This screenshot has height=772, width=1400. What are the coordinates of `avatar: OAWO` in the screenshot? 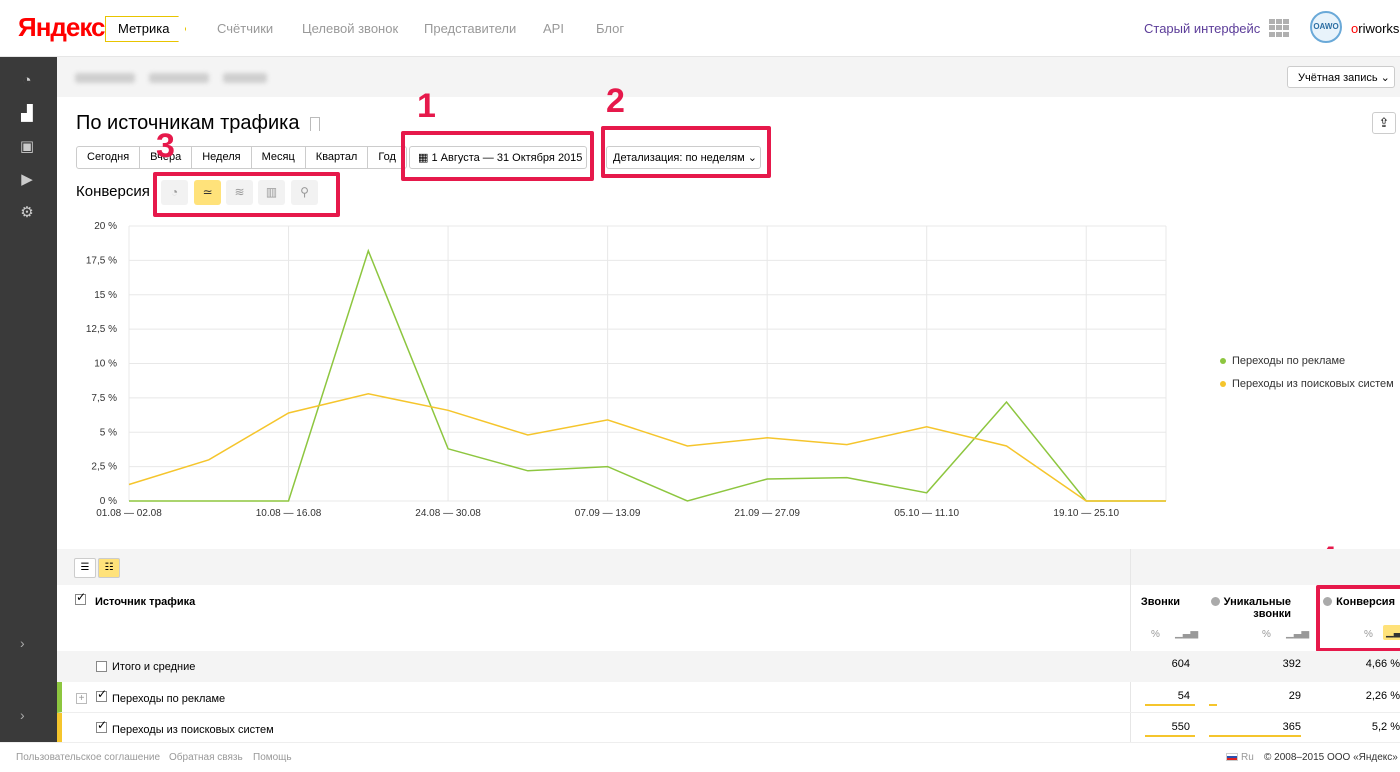 It's located at (1326, 27).